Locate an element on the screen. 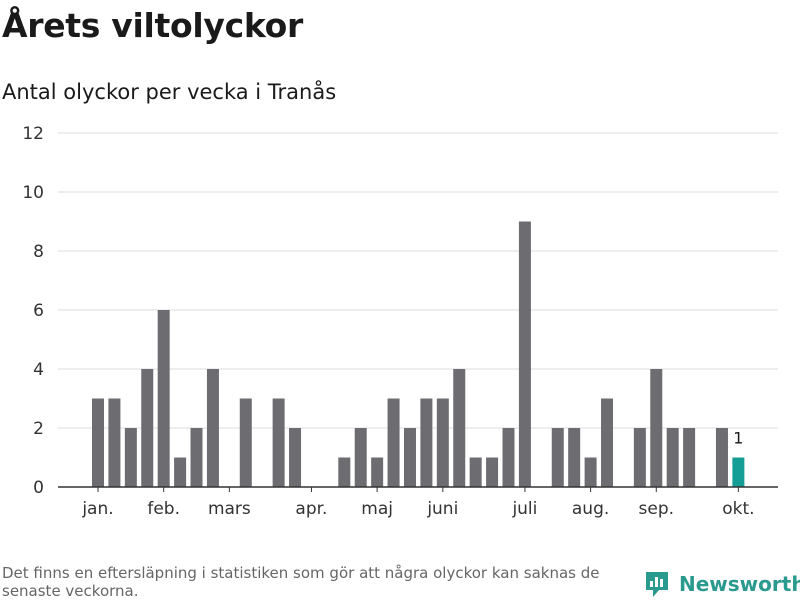 Image resolution: width=800 pixels, height=600 pixels. data-label: 1 is located at coordinates (738, 438).